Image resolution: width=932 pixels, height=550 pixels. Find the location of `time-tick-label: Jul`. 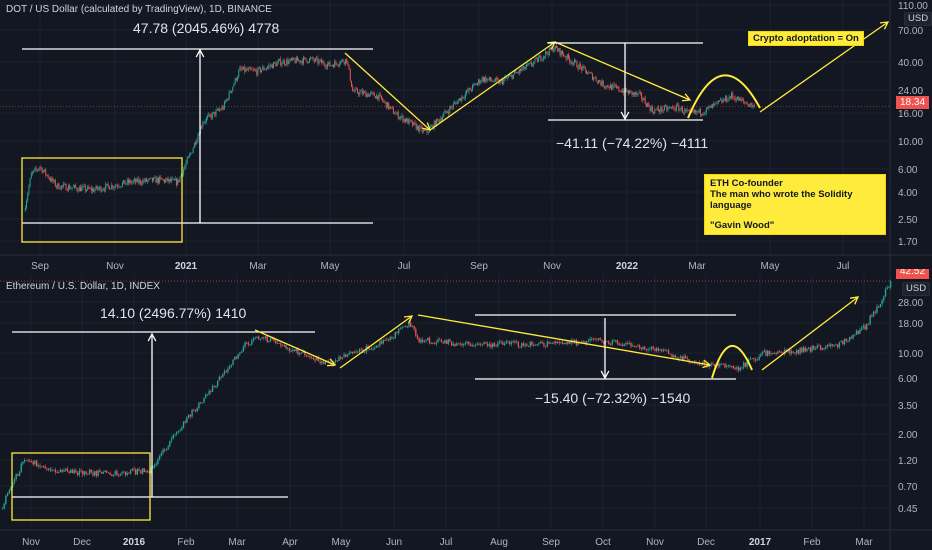

time-tick-label: Jul is located at coordinates (446, 542).